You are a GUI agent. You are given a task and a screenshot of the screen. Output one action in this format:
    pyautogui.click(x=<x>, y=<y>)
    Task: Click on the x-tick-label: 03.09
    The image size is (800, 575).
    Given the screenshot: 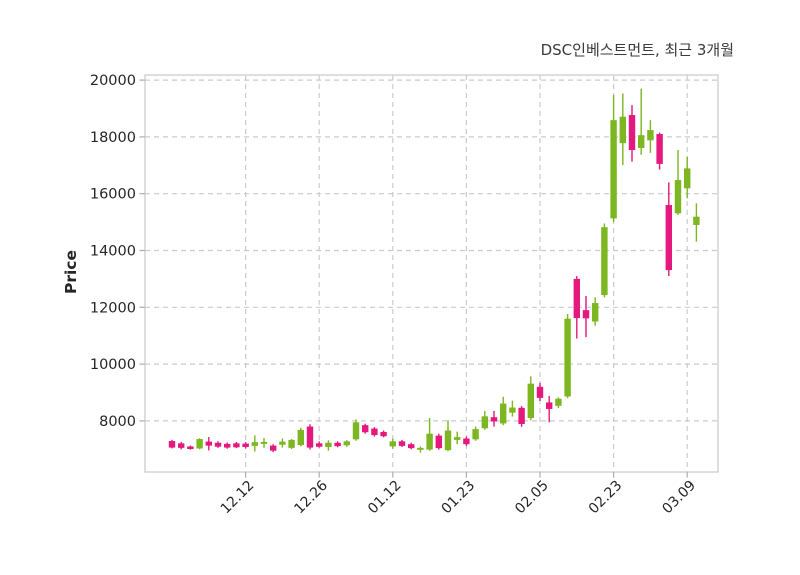 What is the action you would take?
    pyautogui.click(x=679, y=498)
    